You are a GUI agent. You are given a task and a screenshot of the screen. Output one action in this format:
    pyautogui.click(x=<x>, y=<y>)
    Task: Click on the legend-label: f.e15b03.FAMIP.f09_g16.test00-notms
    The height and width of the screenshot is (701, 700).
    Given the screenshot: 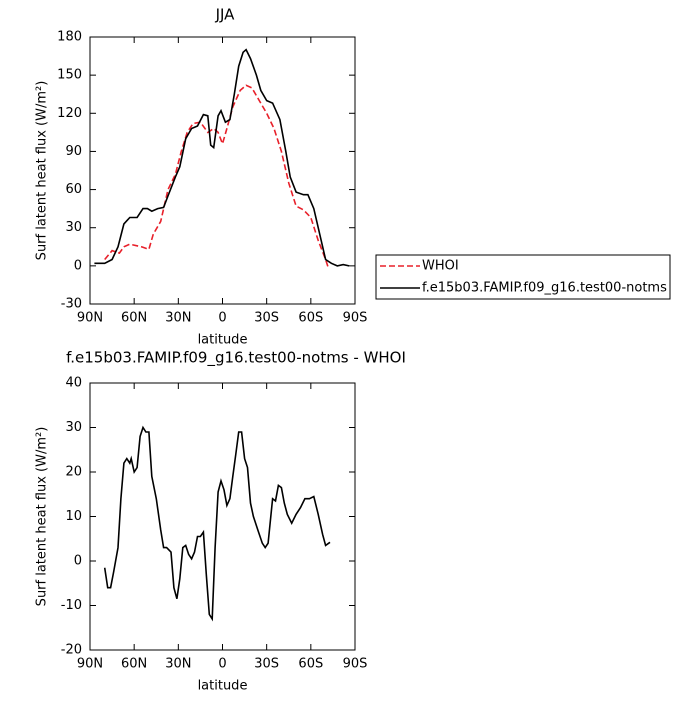 What is the action you would take?
    pyautogui.click(x=544, y=288)
    